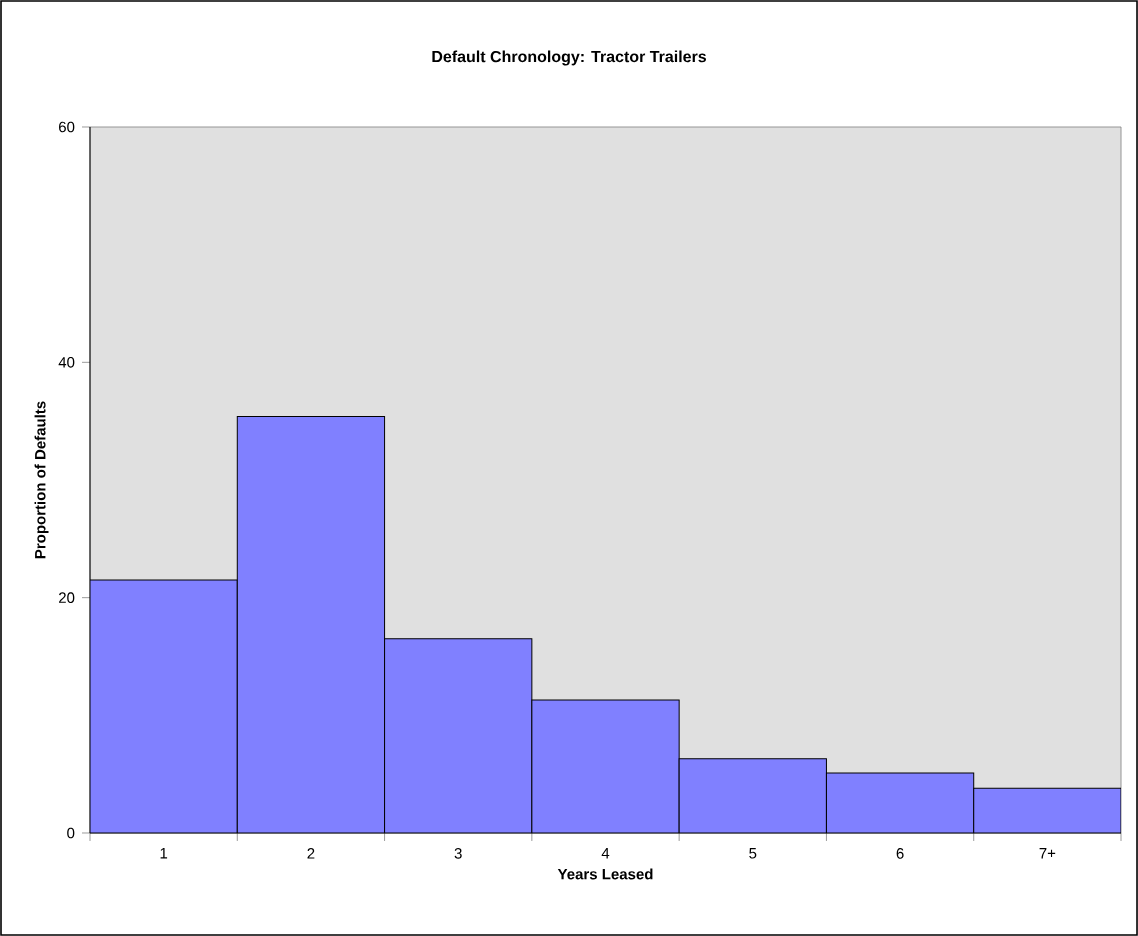  I want to click on chart-title: Default Chronology: Tractor Trailers, so click(569, 58).